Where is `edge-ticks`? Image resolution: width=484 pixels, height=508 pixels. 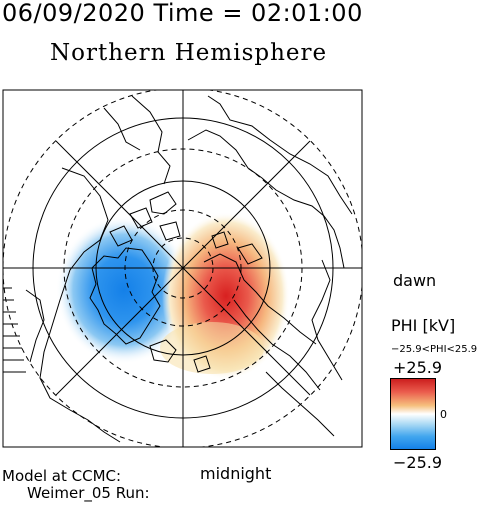 edge-ticks is located at coordinates (14, 330).